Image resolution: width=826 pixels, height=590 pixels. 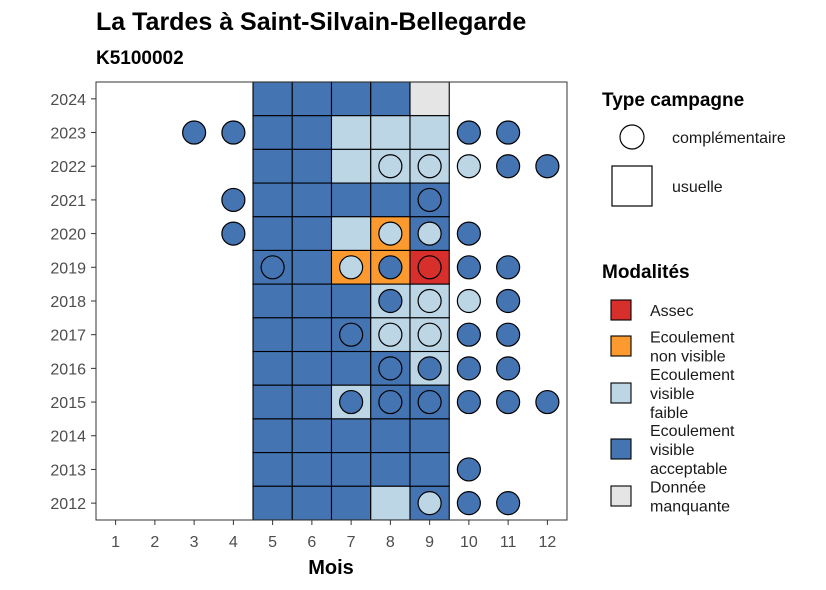 What do you see at coordinates (469, 542) in the screenshot?
I see `x-tick-label: 10` at bounding box center [469, 542].